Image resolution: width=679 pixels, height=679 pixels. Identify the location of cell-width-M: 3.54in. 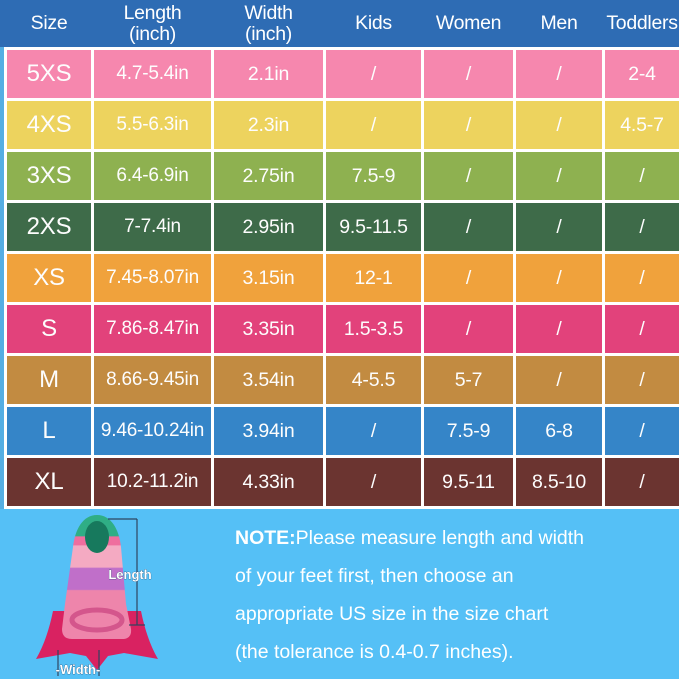
(268, 380).